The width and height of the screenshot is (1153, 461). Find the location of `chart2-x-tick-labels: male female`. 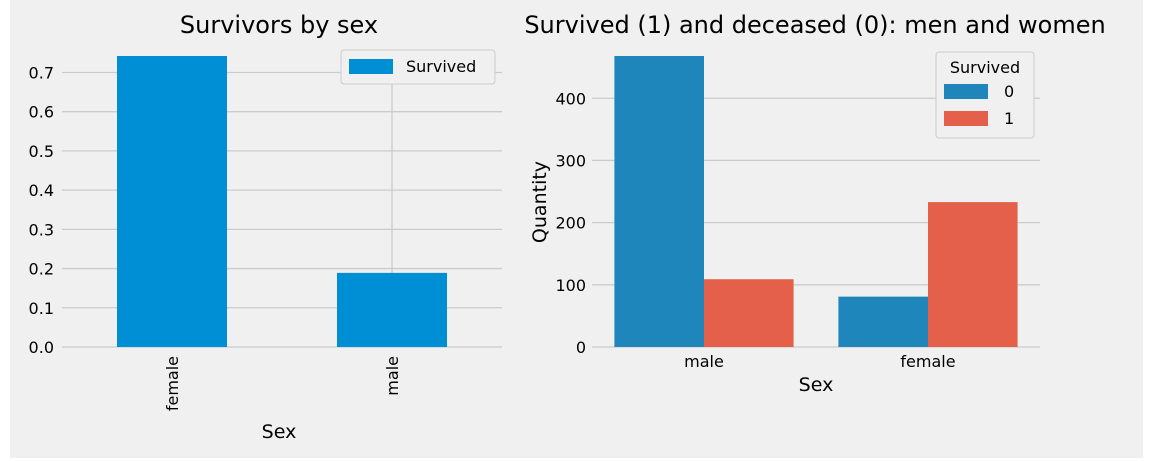

chart2-x-tick-labels: male female is located at coordinates (819, 361).